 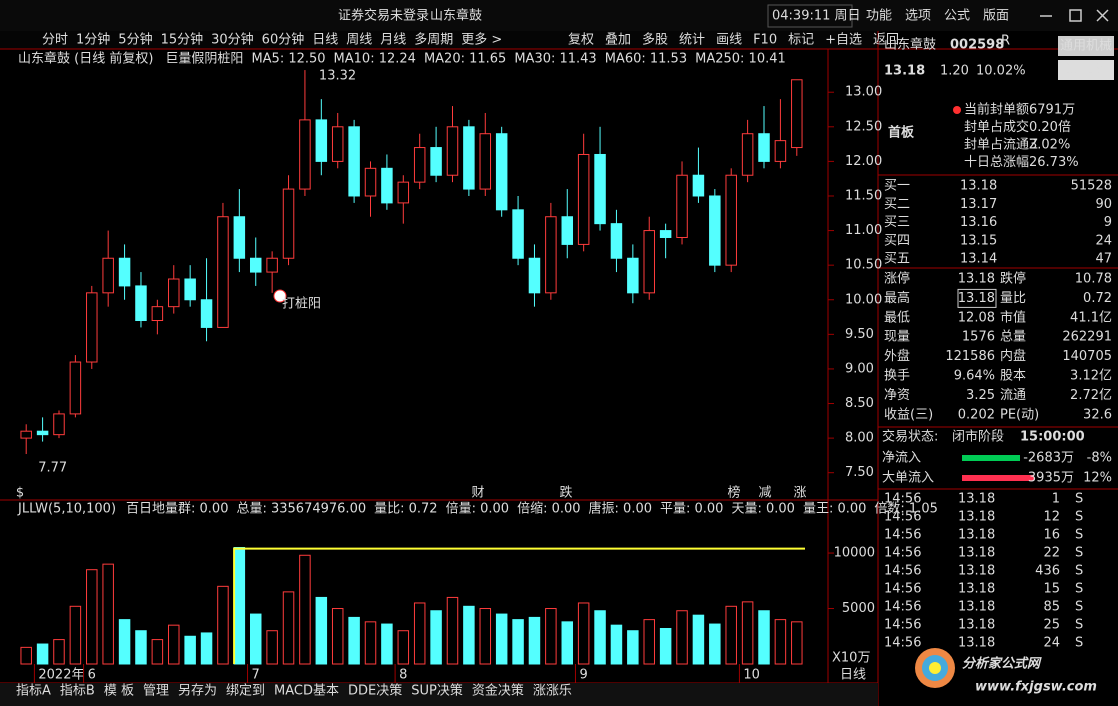 What do you see at coordinates (733, 493) in the screenshot?
I see `event-marker: 榜` at bounding box center [733, 493].